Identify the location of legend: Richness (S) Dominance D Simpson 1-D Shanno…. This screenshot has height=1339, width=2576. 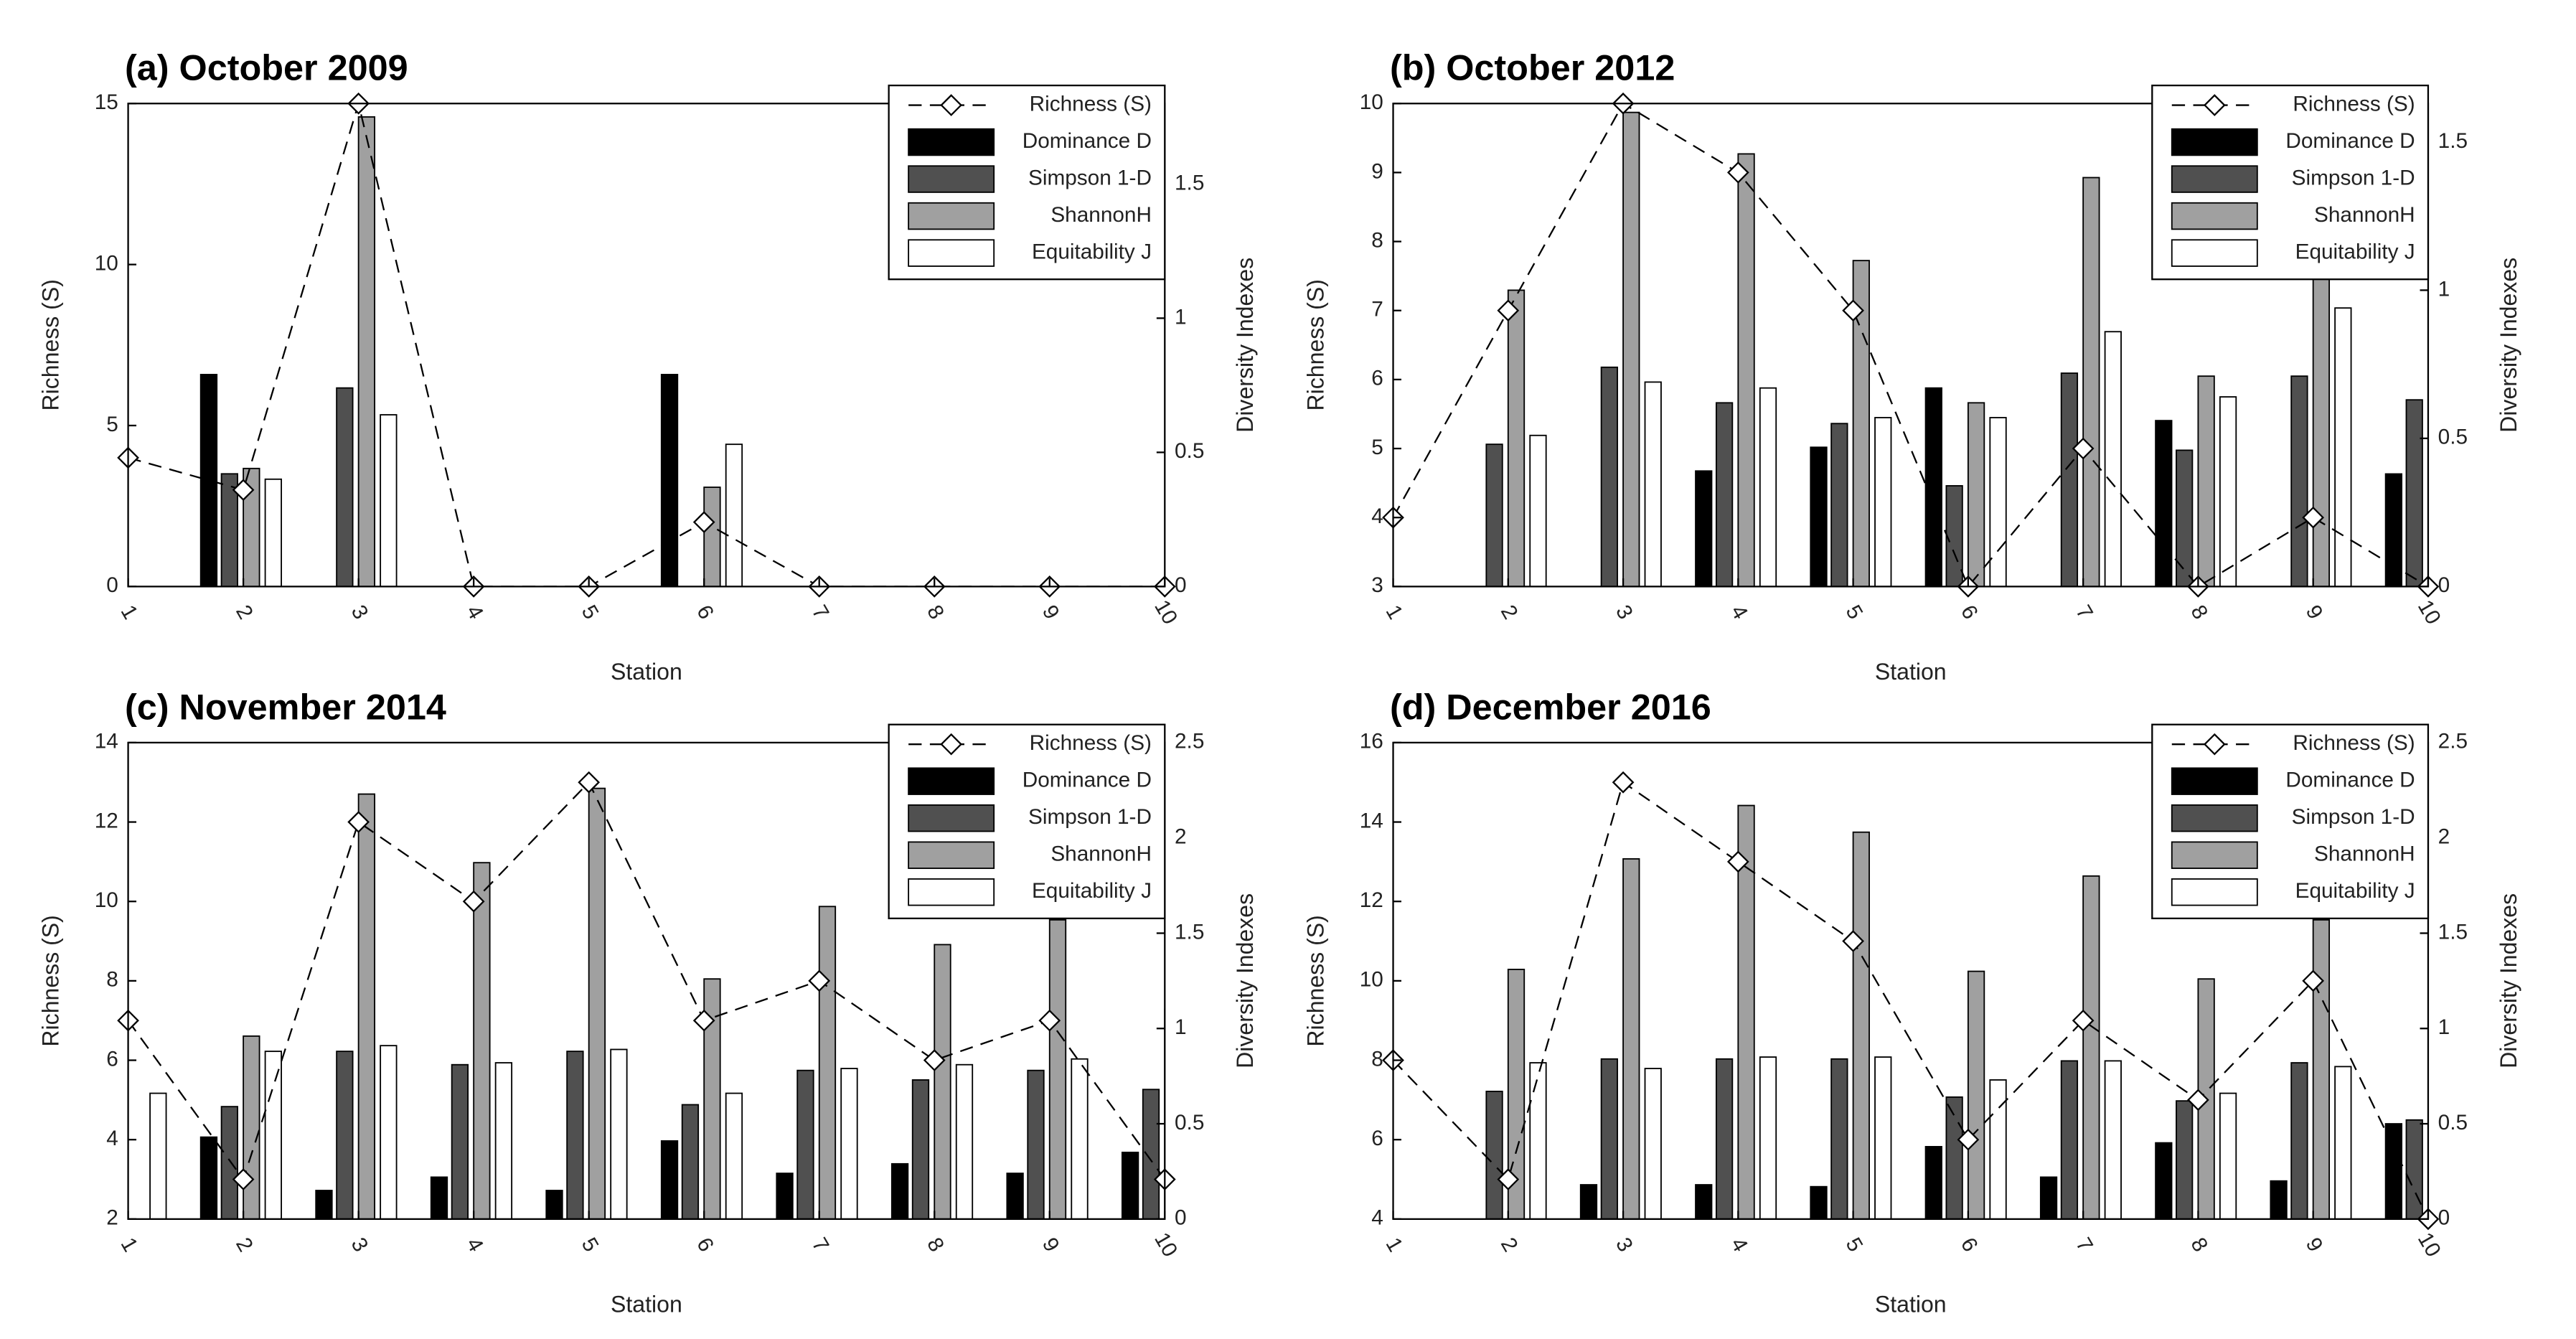
(1027, 821).